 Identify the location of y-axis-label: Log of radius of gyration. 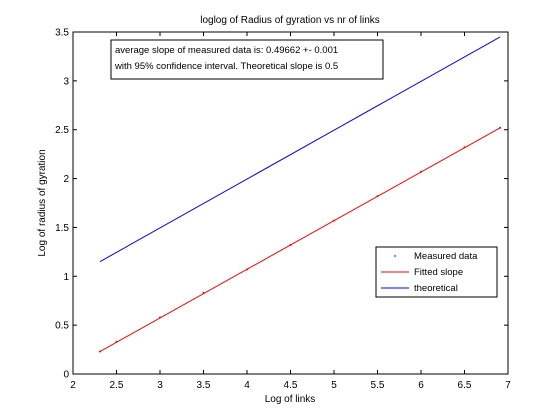
(42, 202).